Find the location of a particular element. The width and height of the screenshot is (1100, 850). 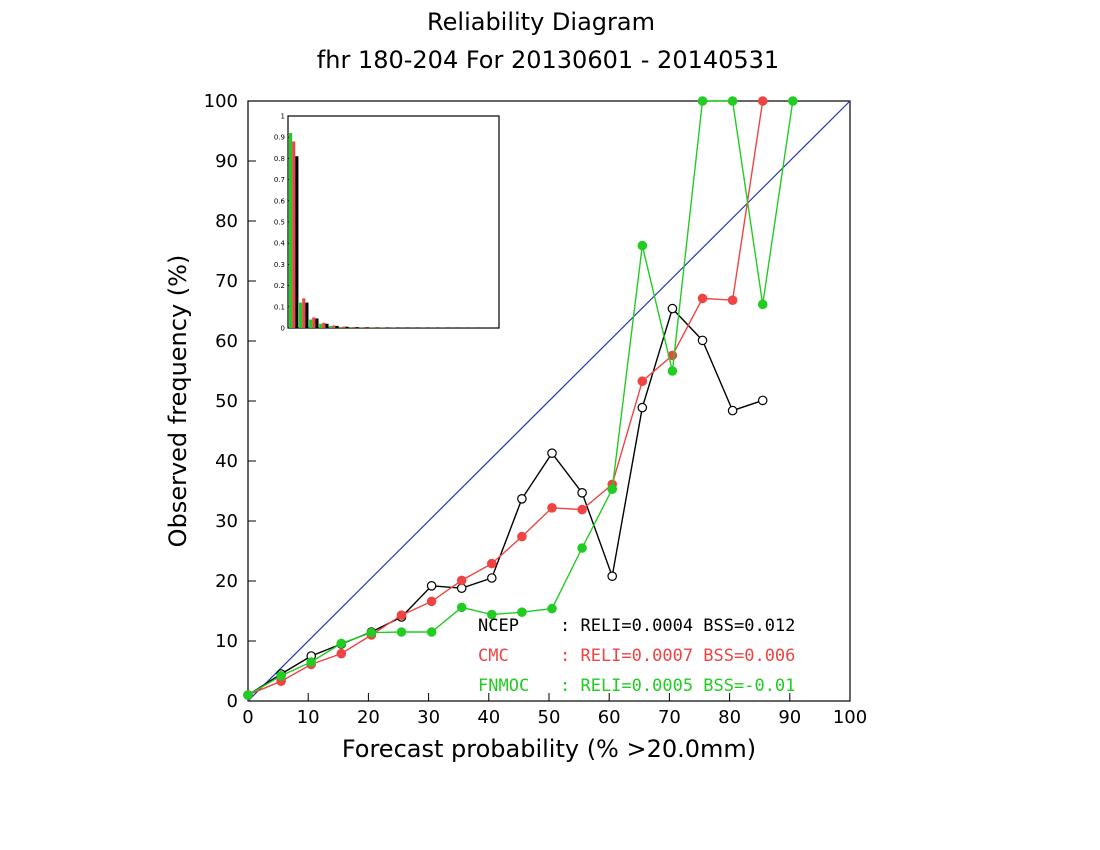

x-tick-label: 50 is located at coordinates (549, 717).